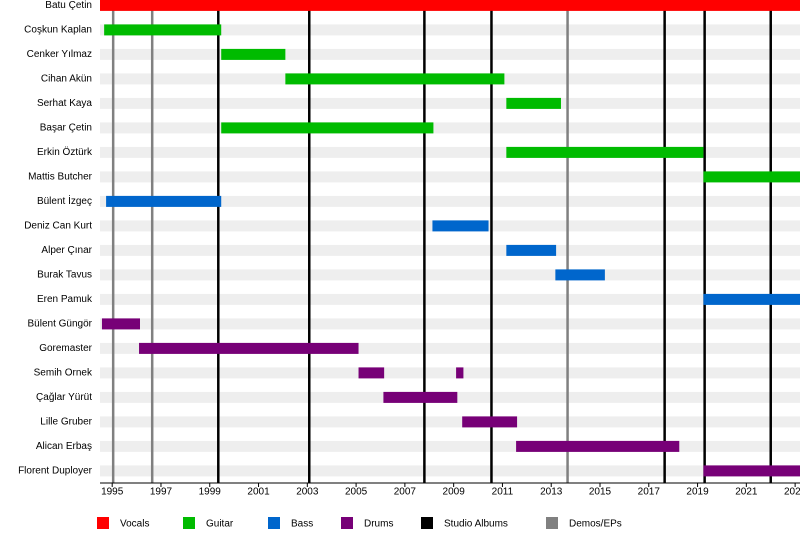 Image resolution: width=800 pixels, height=535 pixels. I want to click on x-tick-label: 2013, so click(551, 492).